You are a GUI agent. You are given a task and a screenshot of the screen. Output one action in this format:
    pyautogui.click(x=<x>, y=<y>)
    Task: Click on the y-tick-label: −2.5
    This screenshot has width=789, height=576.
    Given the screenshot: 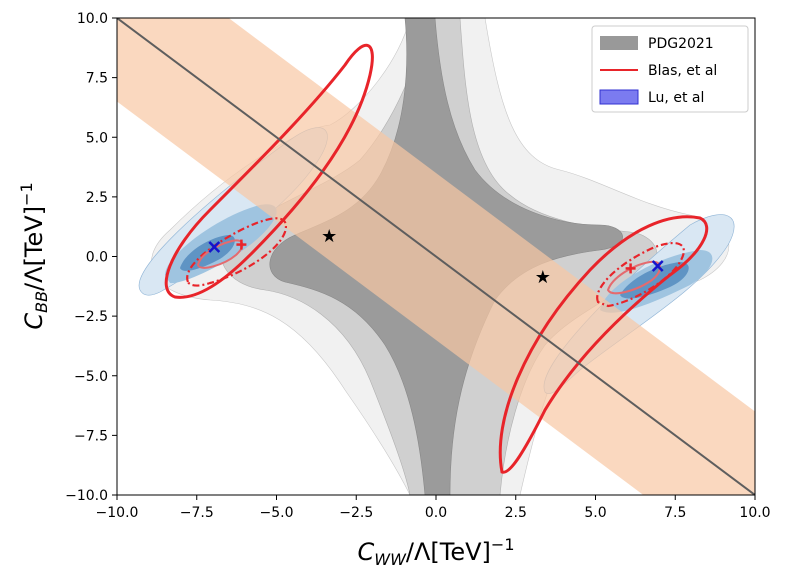 What is the action you would take?
    pyautogui.click(x=91, y=317)
    